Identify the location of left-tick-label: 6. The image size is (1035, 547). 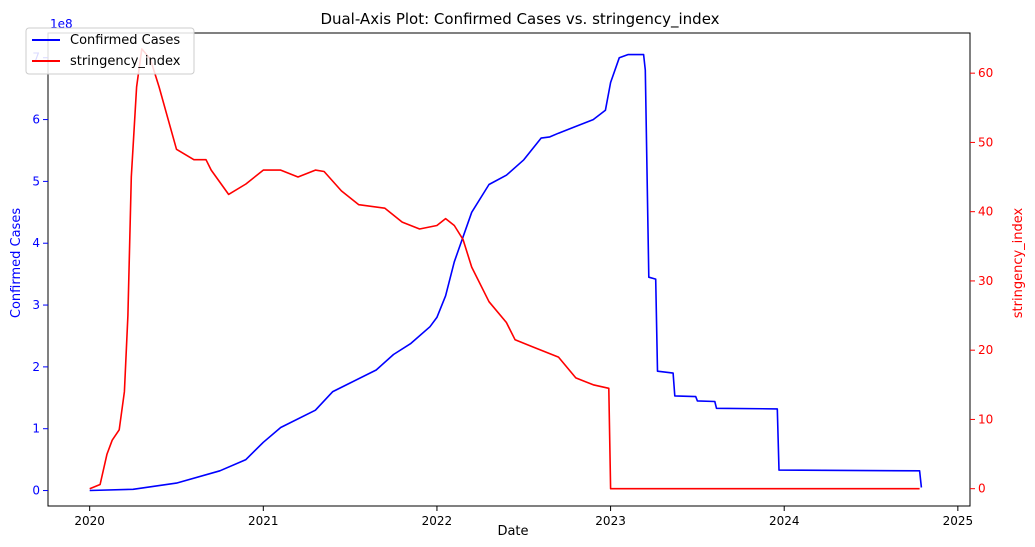
(36, 120).